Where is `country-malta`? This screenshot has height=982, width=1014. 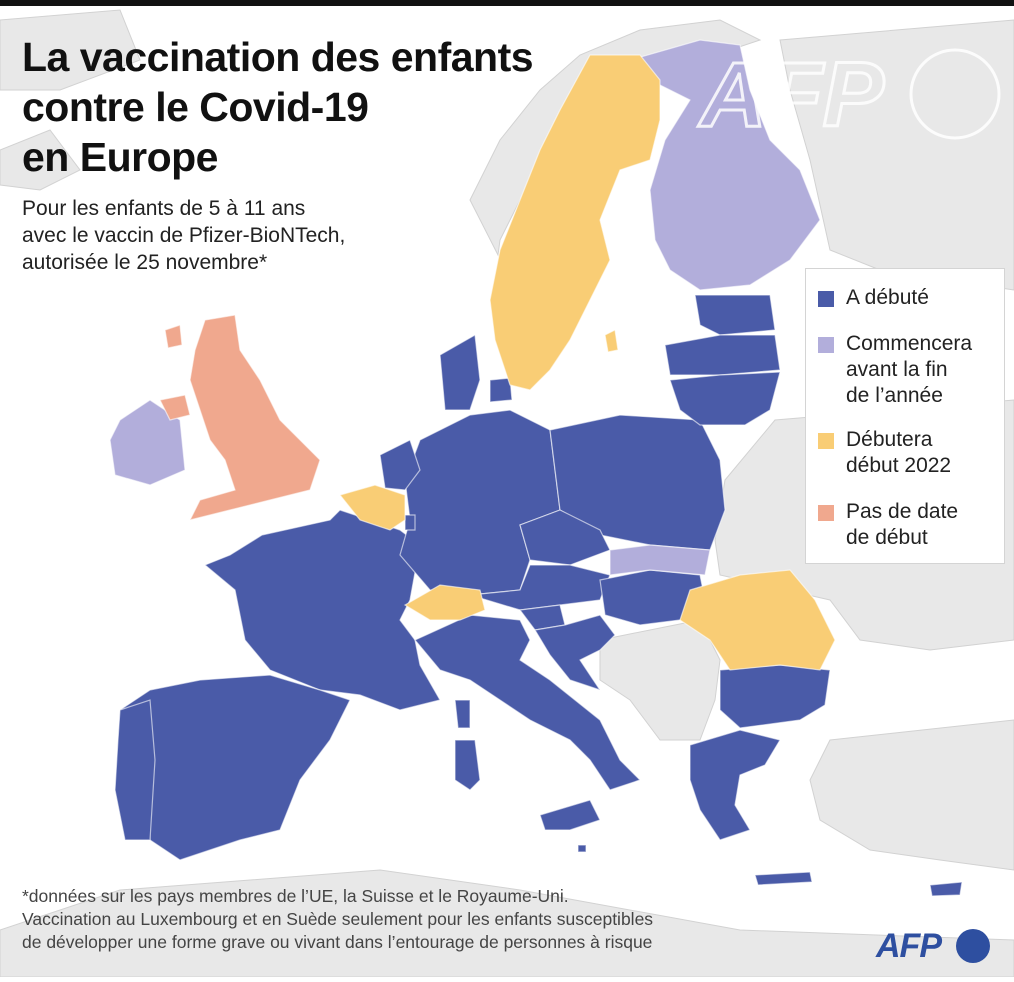 country-malta is located at coordinates (582, 848).